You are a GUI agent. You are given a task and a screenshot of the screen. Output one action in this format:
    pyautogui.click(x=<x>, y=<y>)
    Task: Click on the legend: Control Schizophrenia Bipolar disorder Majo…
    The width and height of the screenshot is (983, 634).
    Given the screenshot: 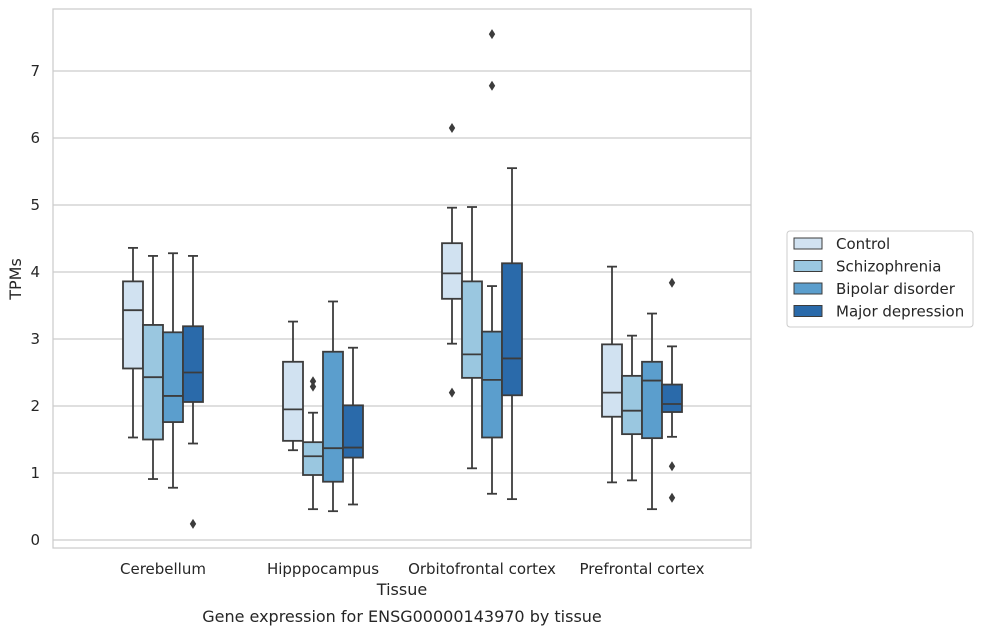 What is the action you would take?
    pyautogui.click(x=880, y=279)
    